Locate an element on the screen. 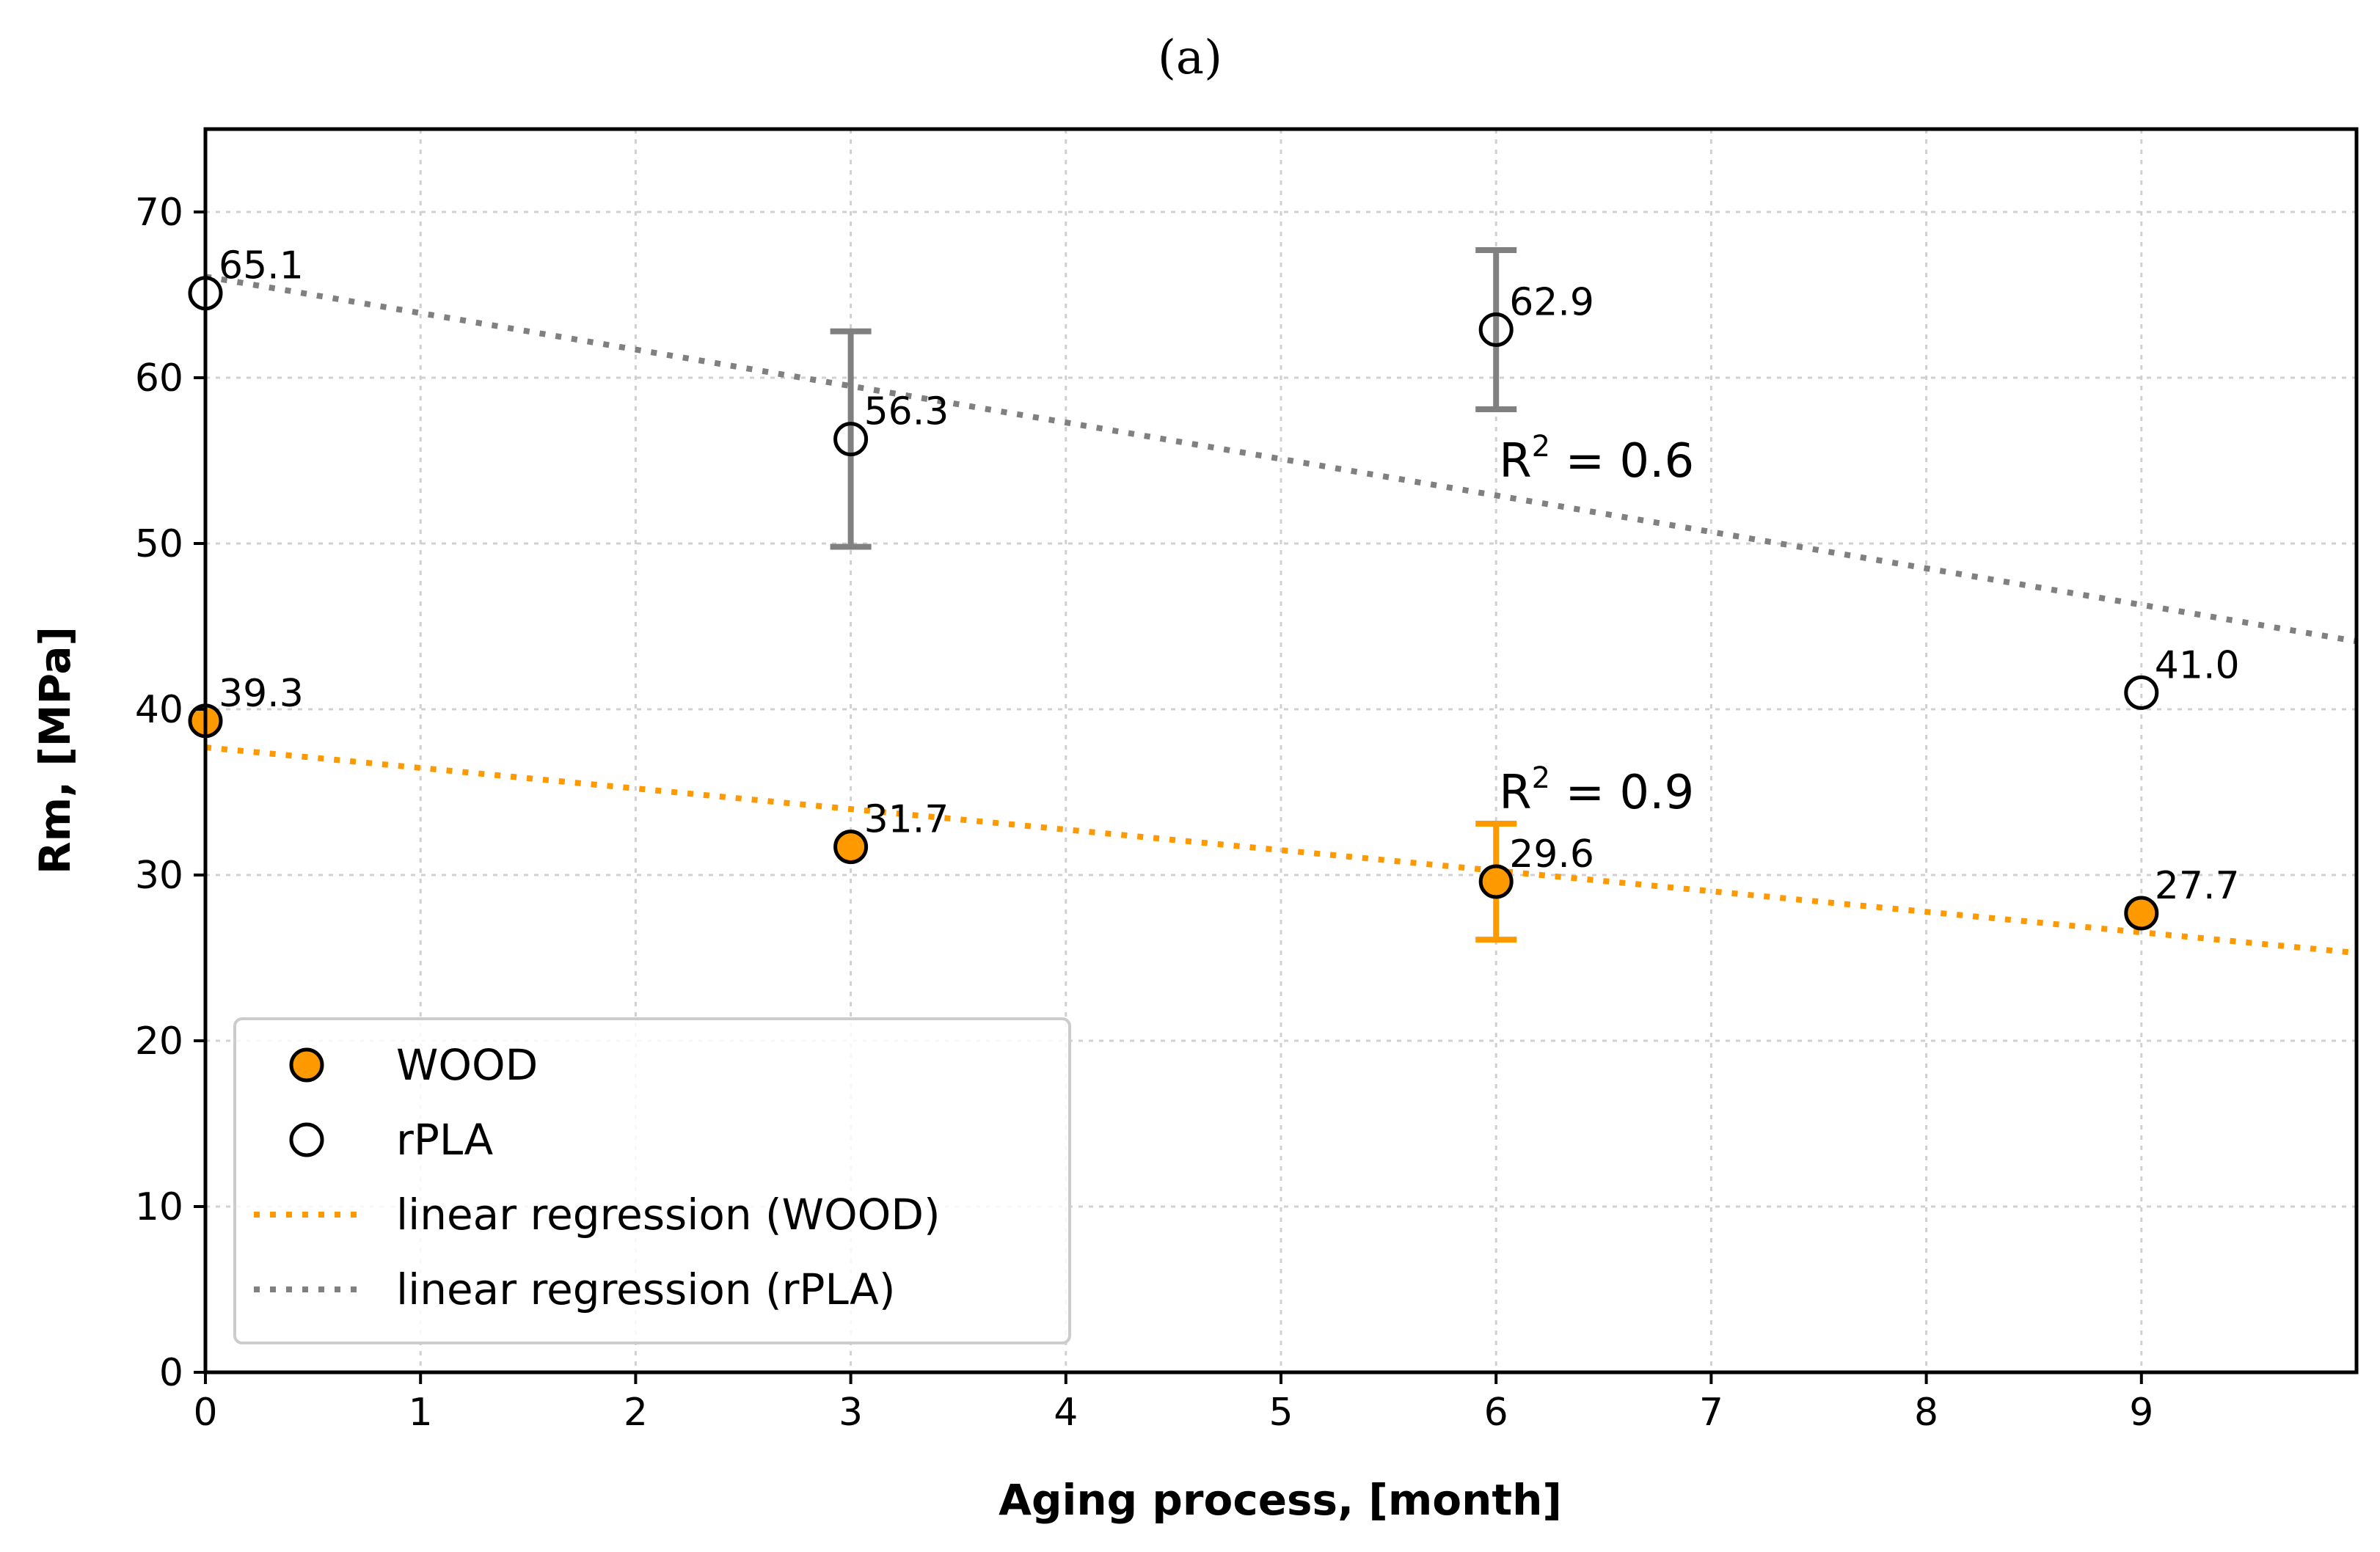 The width and height of the screenshot is (2380, 1552). y-tick-label: 0 is located at coordinates (171, 1373).